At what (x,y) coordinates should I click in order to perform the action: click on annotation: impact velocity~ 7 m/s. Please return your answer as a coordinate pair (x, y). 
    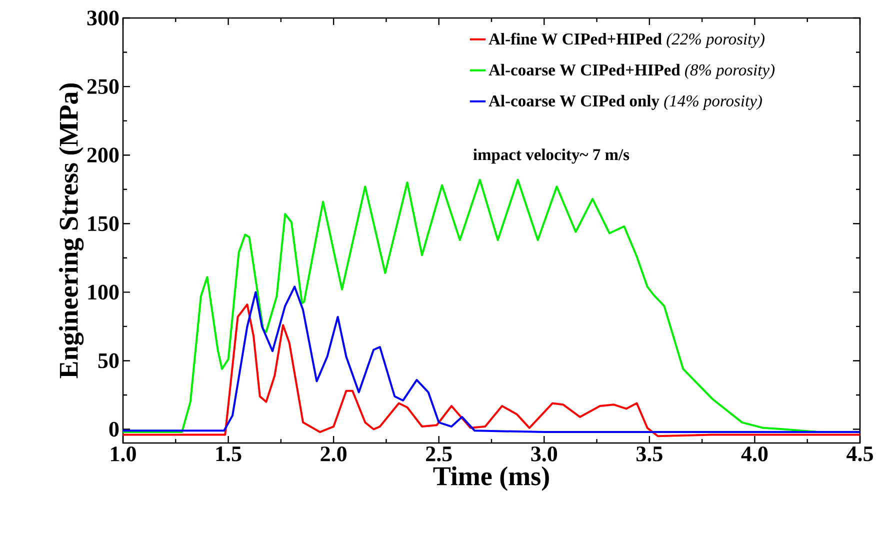
    Looking at the image, I should click on (551, 156).